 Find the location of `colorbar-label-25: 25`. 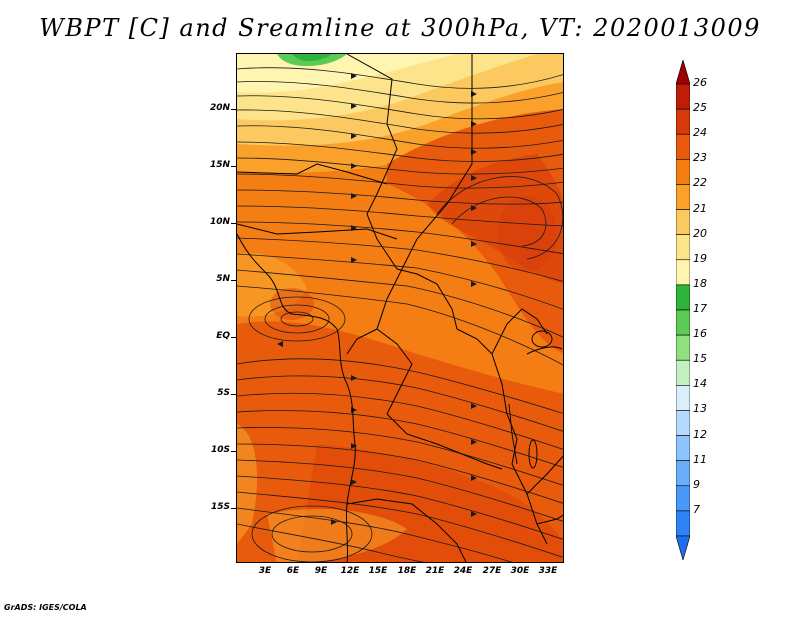

colorbar-label-25: 25 is located at coordinates (700, 108).